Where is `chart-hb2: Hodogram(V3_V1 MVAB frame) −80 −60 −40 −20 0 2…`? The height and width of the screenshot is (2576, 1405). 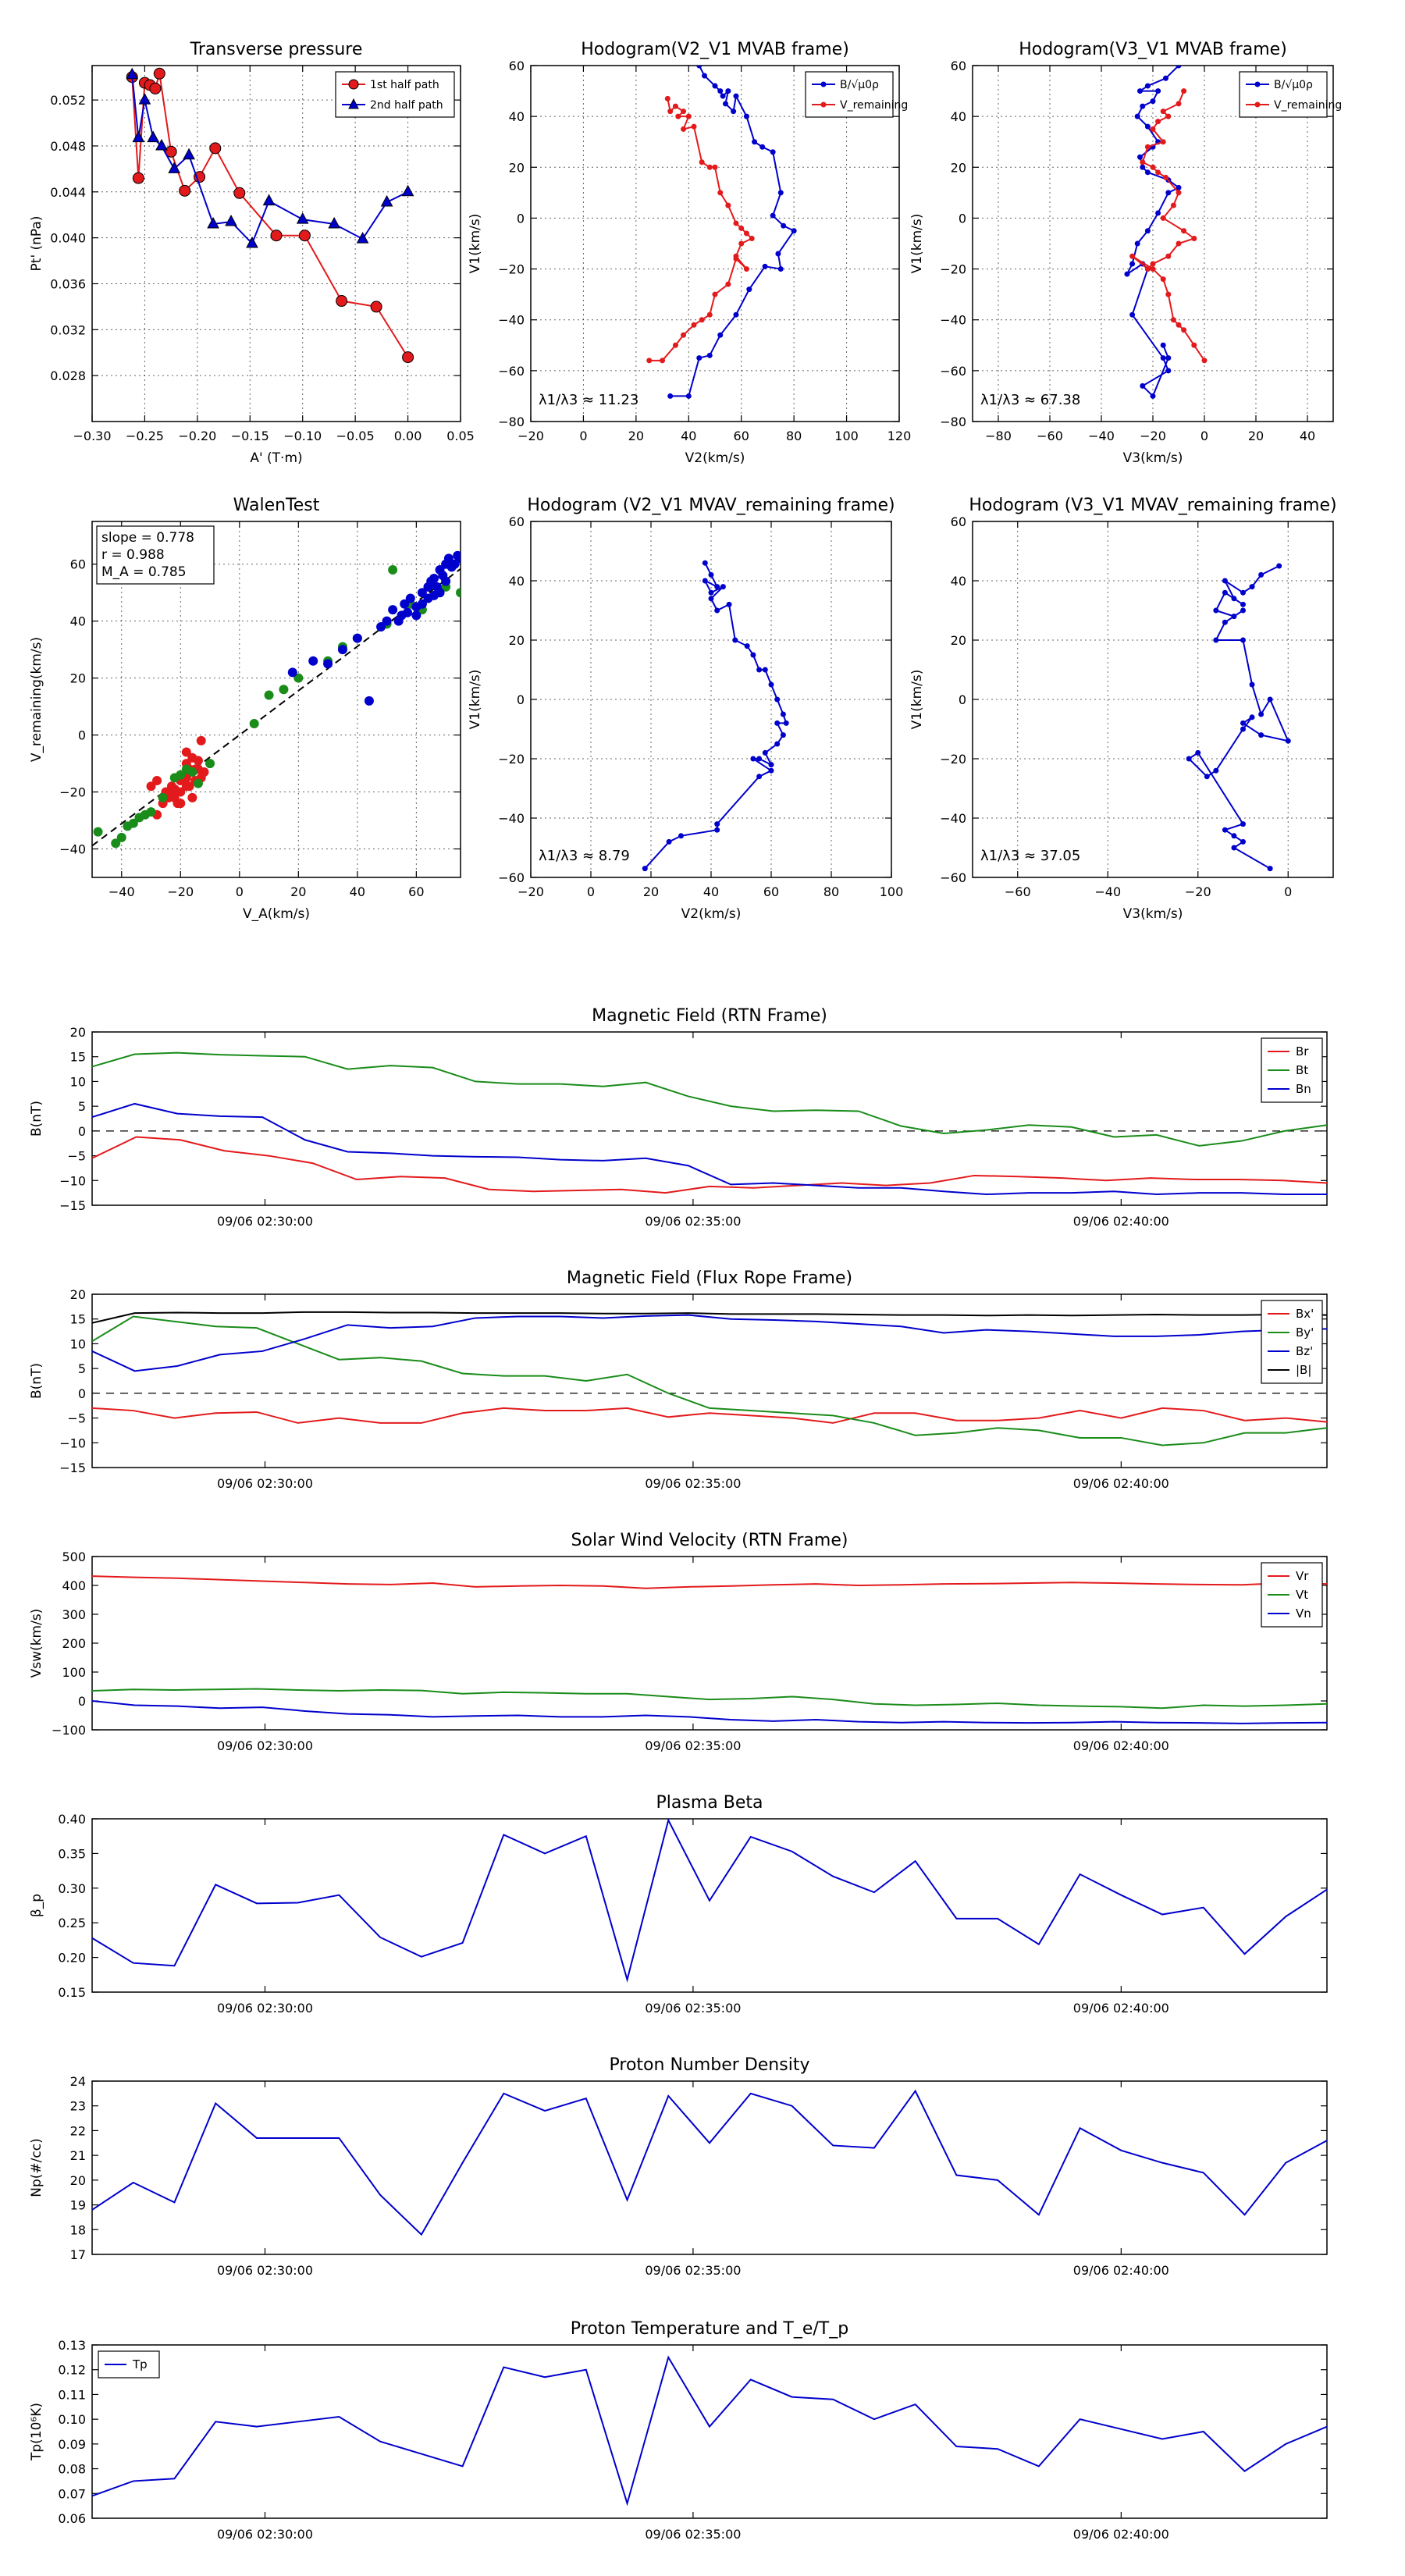
chart-hb2: Hodogram(V3_V1 MVAB frame) −80 −60 −40 −20 0 2… is located at coordinates (1125, 253).